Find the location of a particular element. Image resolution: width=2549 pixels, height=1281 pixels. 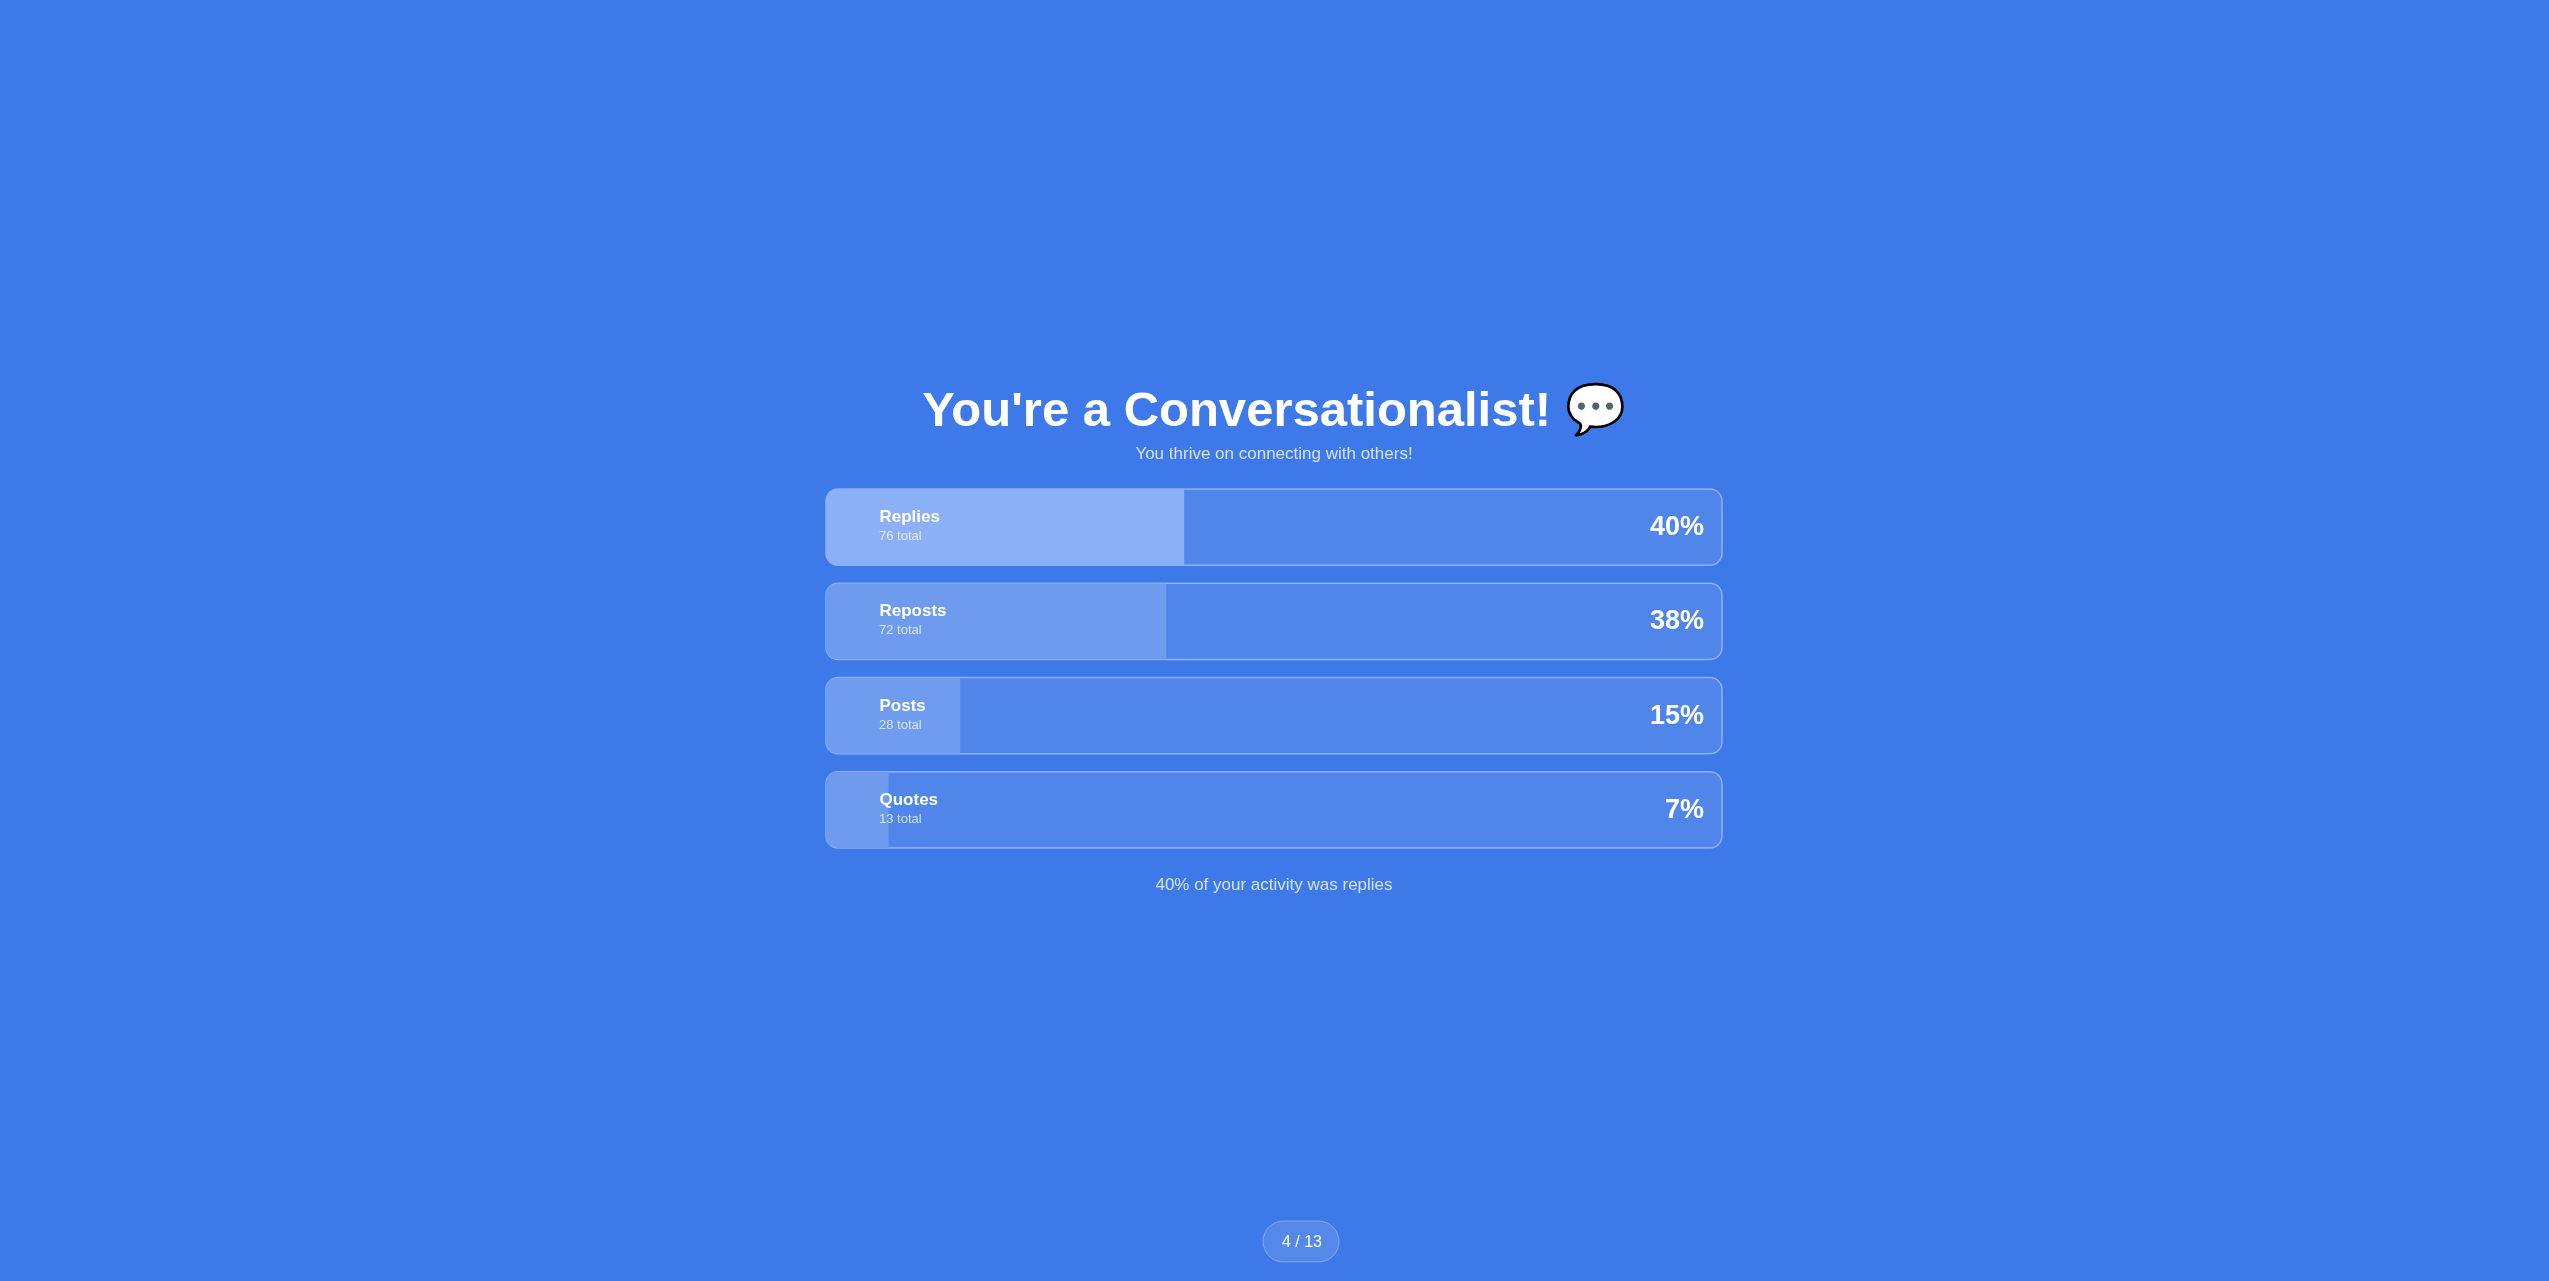

chart-subtitle: You thrive on connecting with others! is located at coordinates (1274, 454).